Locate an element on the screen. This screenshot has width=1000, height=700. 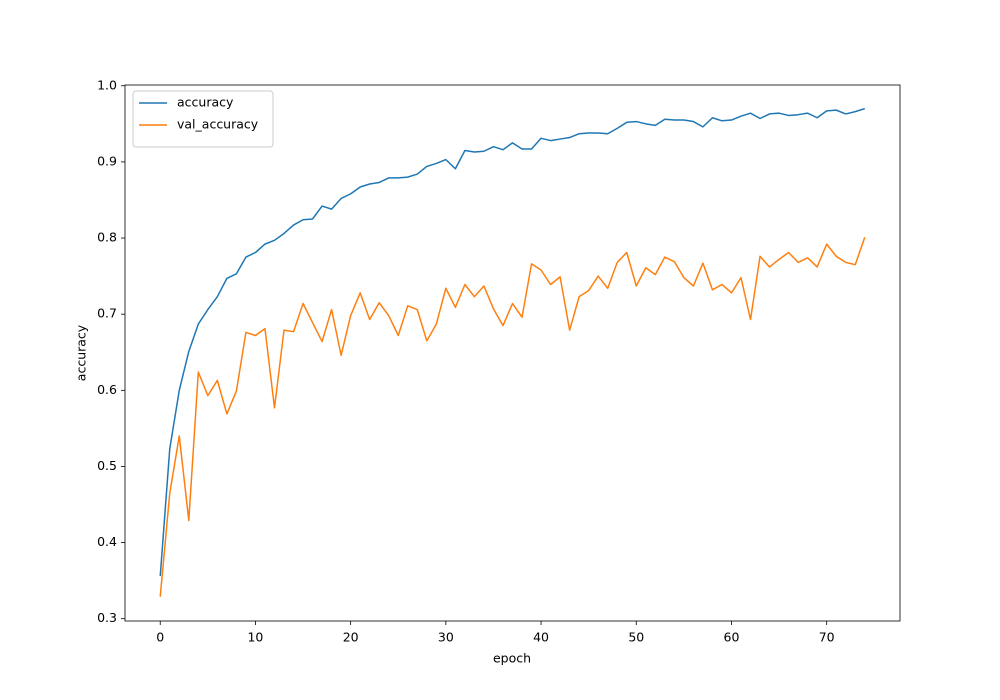
y-axis-label: accuracy is located at coordinates (81, 352).